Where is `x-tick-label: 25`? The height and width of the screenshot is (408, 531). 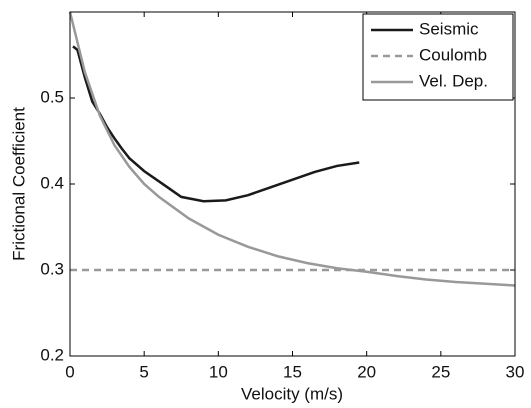 x-tick-label: 25 is located at coordinates (440, 371).